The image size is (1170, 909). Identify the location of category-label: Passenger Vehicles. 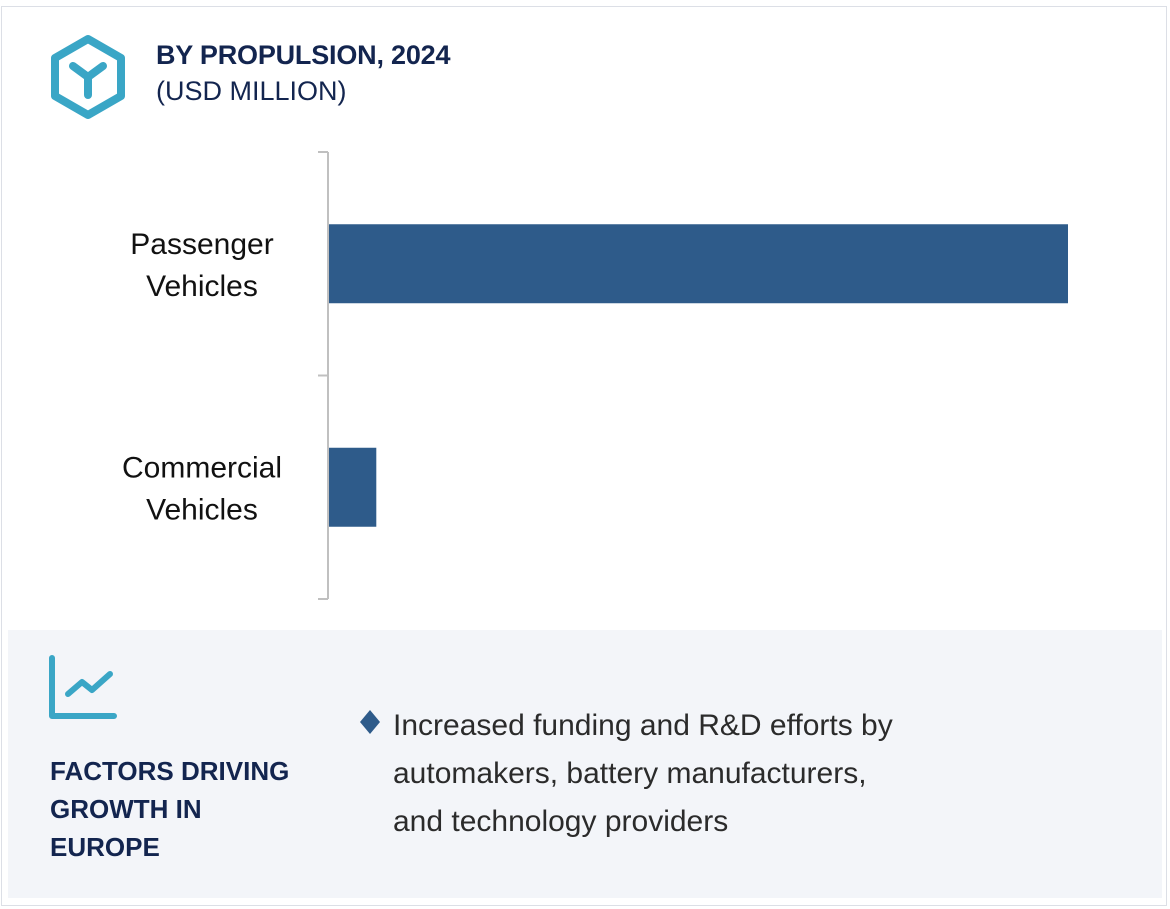
(201, 265).